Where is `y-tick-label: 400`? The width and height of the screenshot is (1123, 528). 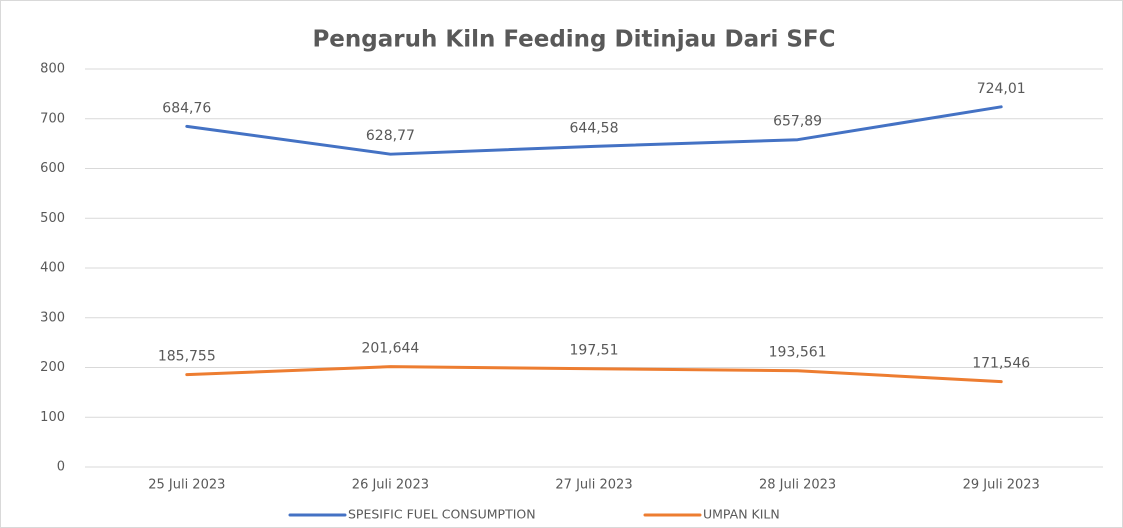 y-tick-label: 400 is located at coordinates (52, 268).